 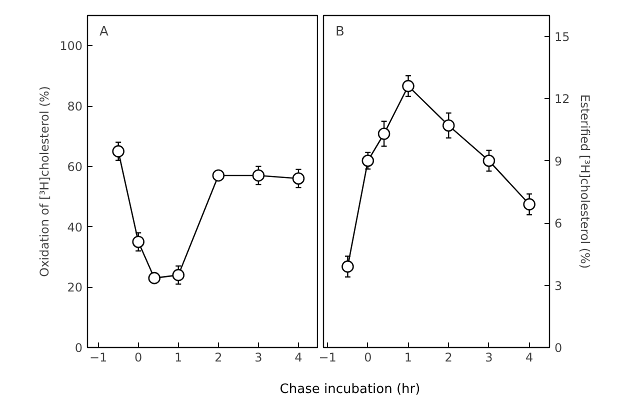 I want to click on y-tick-label: 40, so click(x=75, y=227).